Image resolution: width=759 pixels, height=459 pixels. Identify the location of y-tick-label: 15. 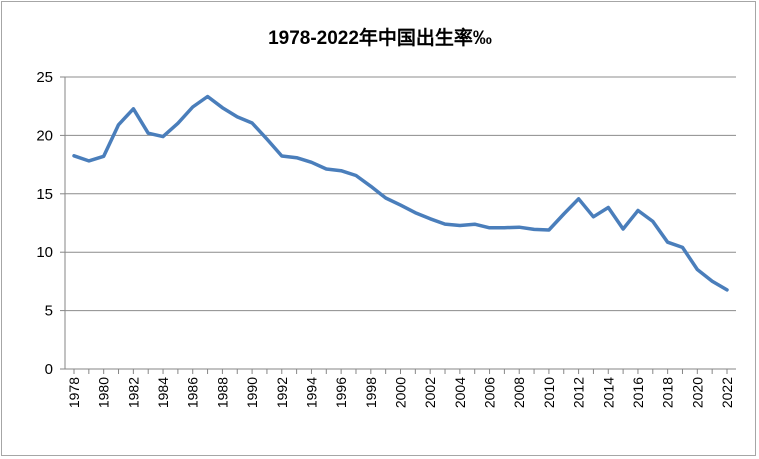
(44, 194).